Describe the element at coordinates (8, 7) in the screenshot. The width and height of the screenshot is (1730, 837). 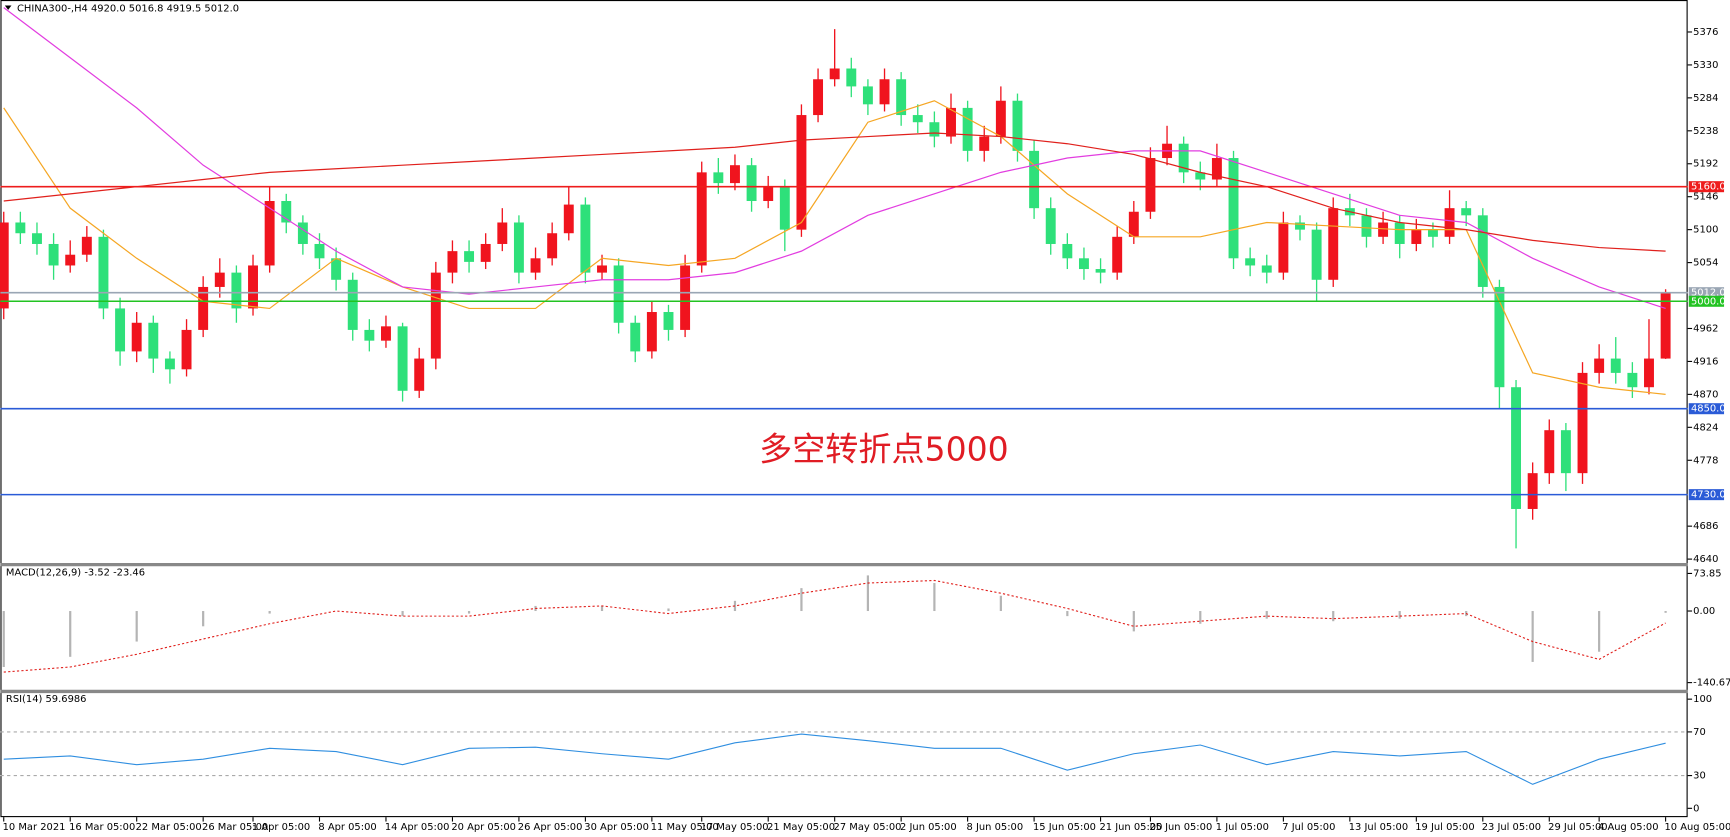
I see `menu-triangle` at that location.